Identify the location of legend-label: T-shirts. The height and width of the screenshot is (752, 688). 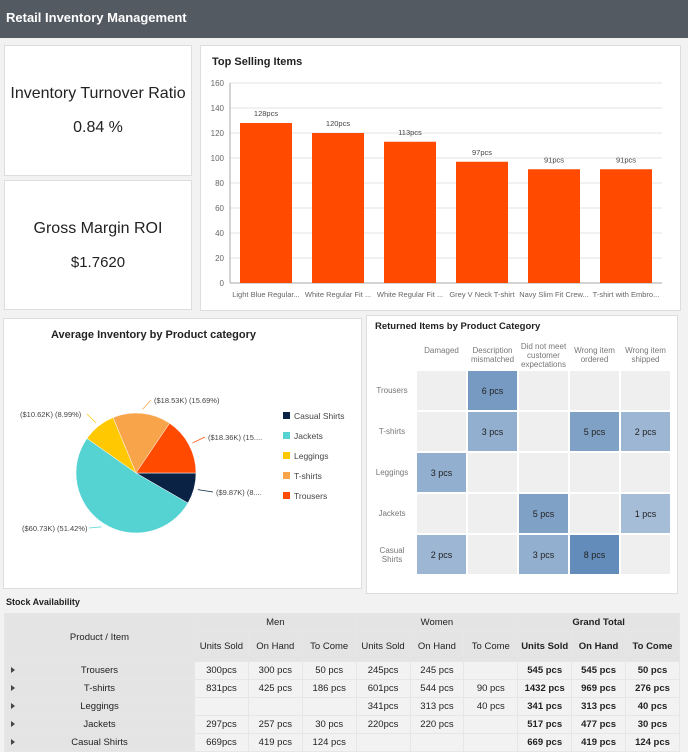
(308, 476).